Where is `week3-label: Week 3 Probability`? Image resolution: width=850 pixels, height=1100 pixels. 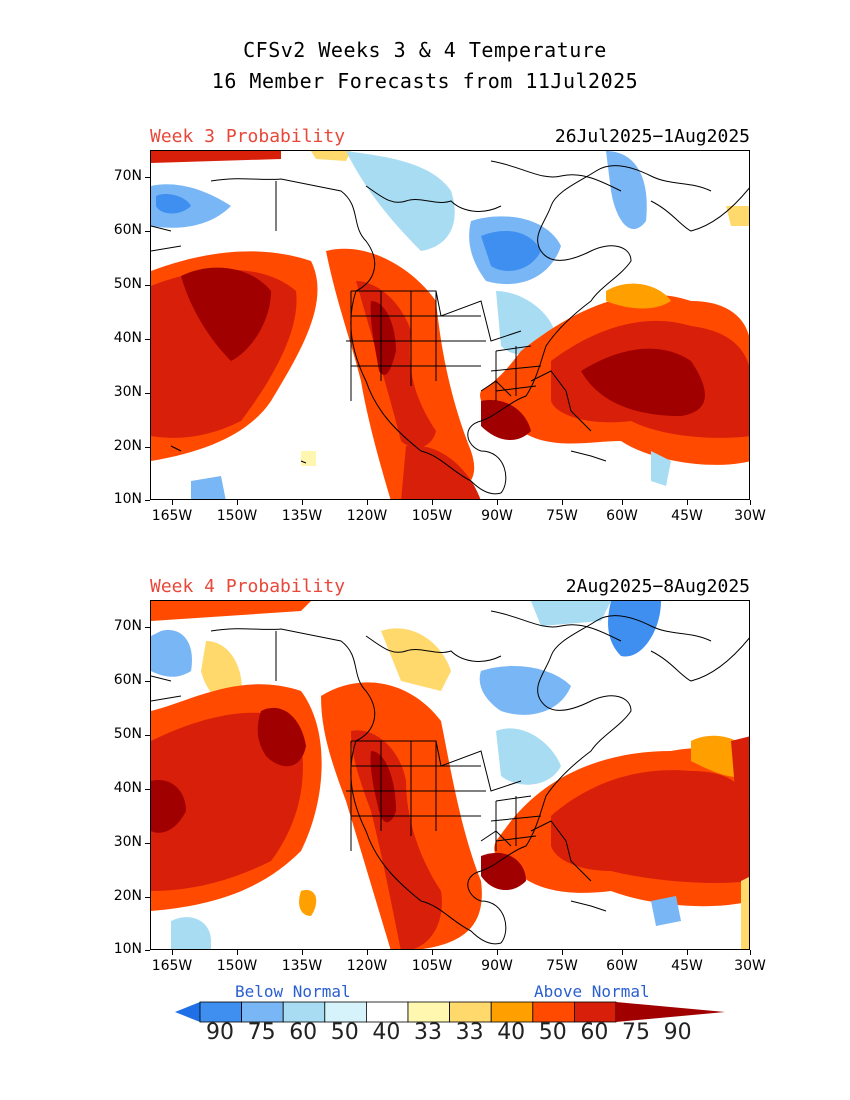
week3-label: Week 3 Probability is located at coordinates (248, 136).